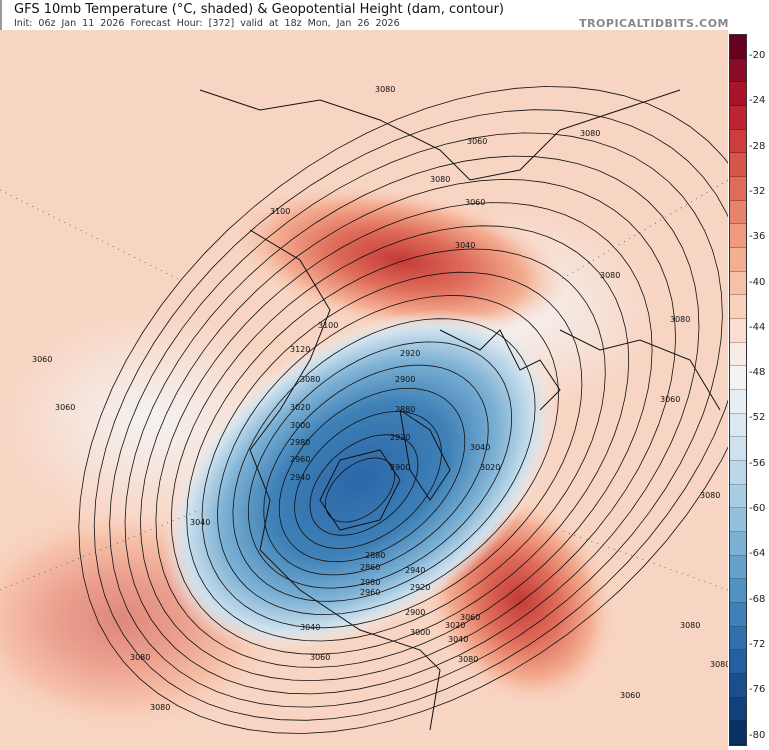  I want to click on contour-label: 3000, so click(420, 632).